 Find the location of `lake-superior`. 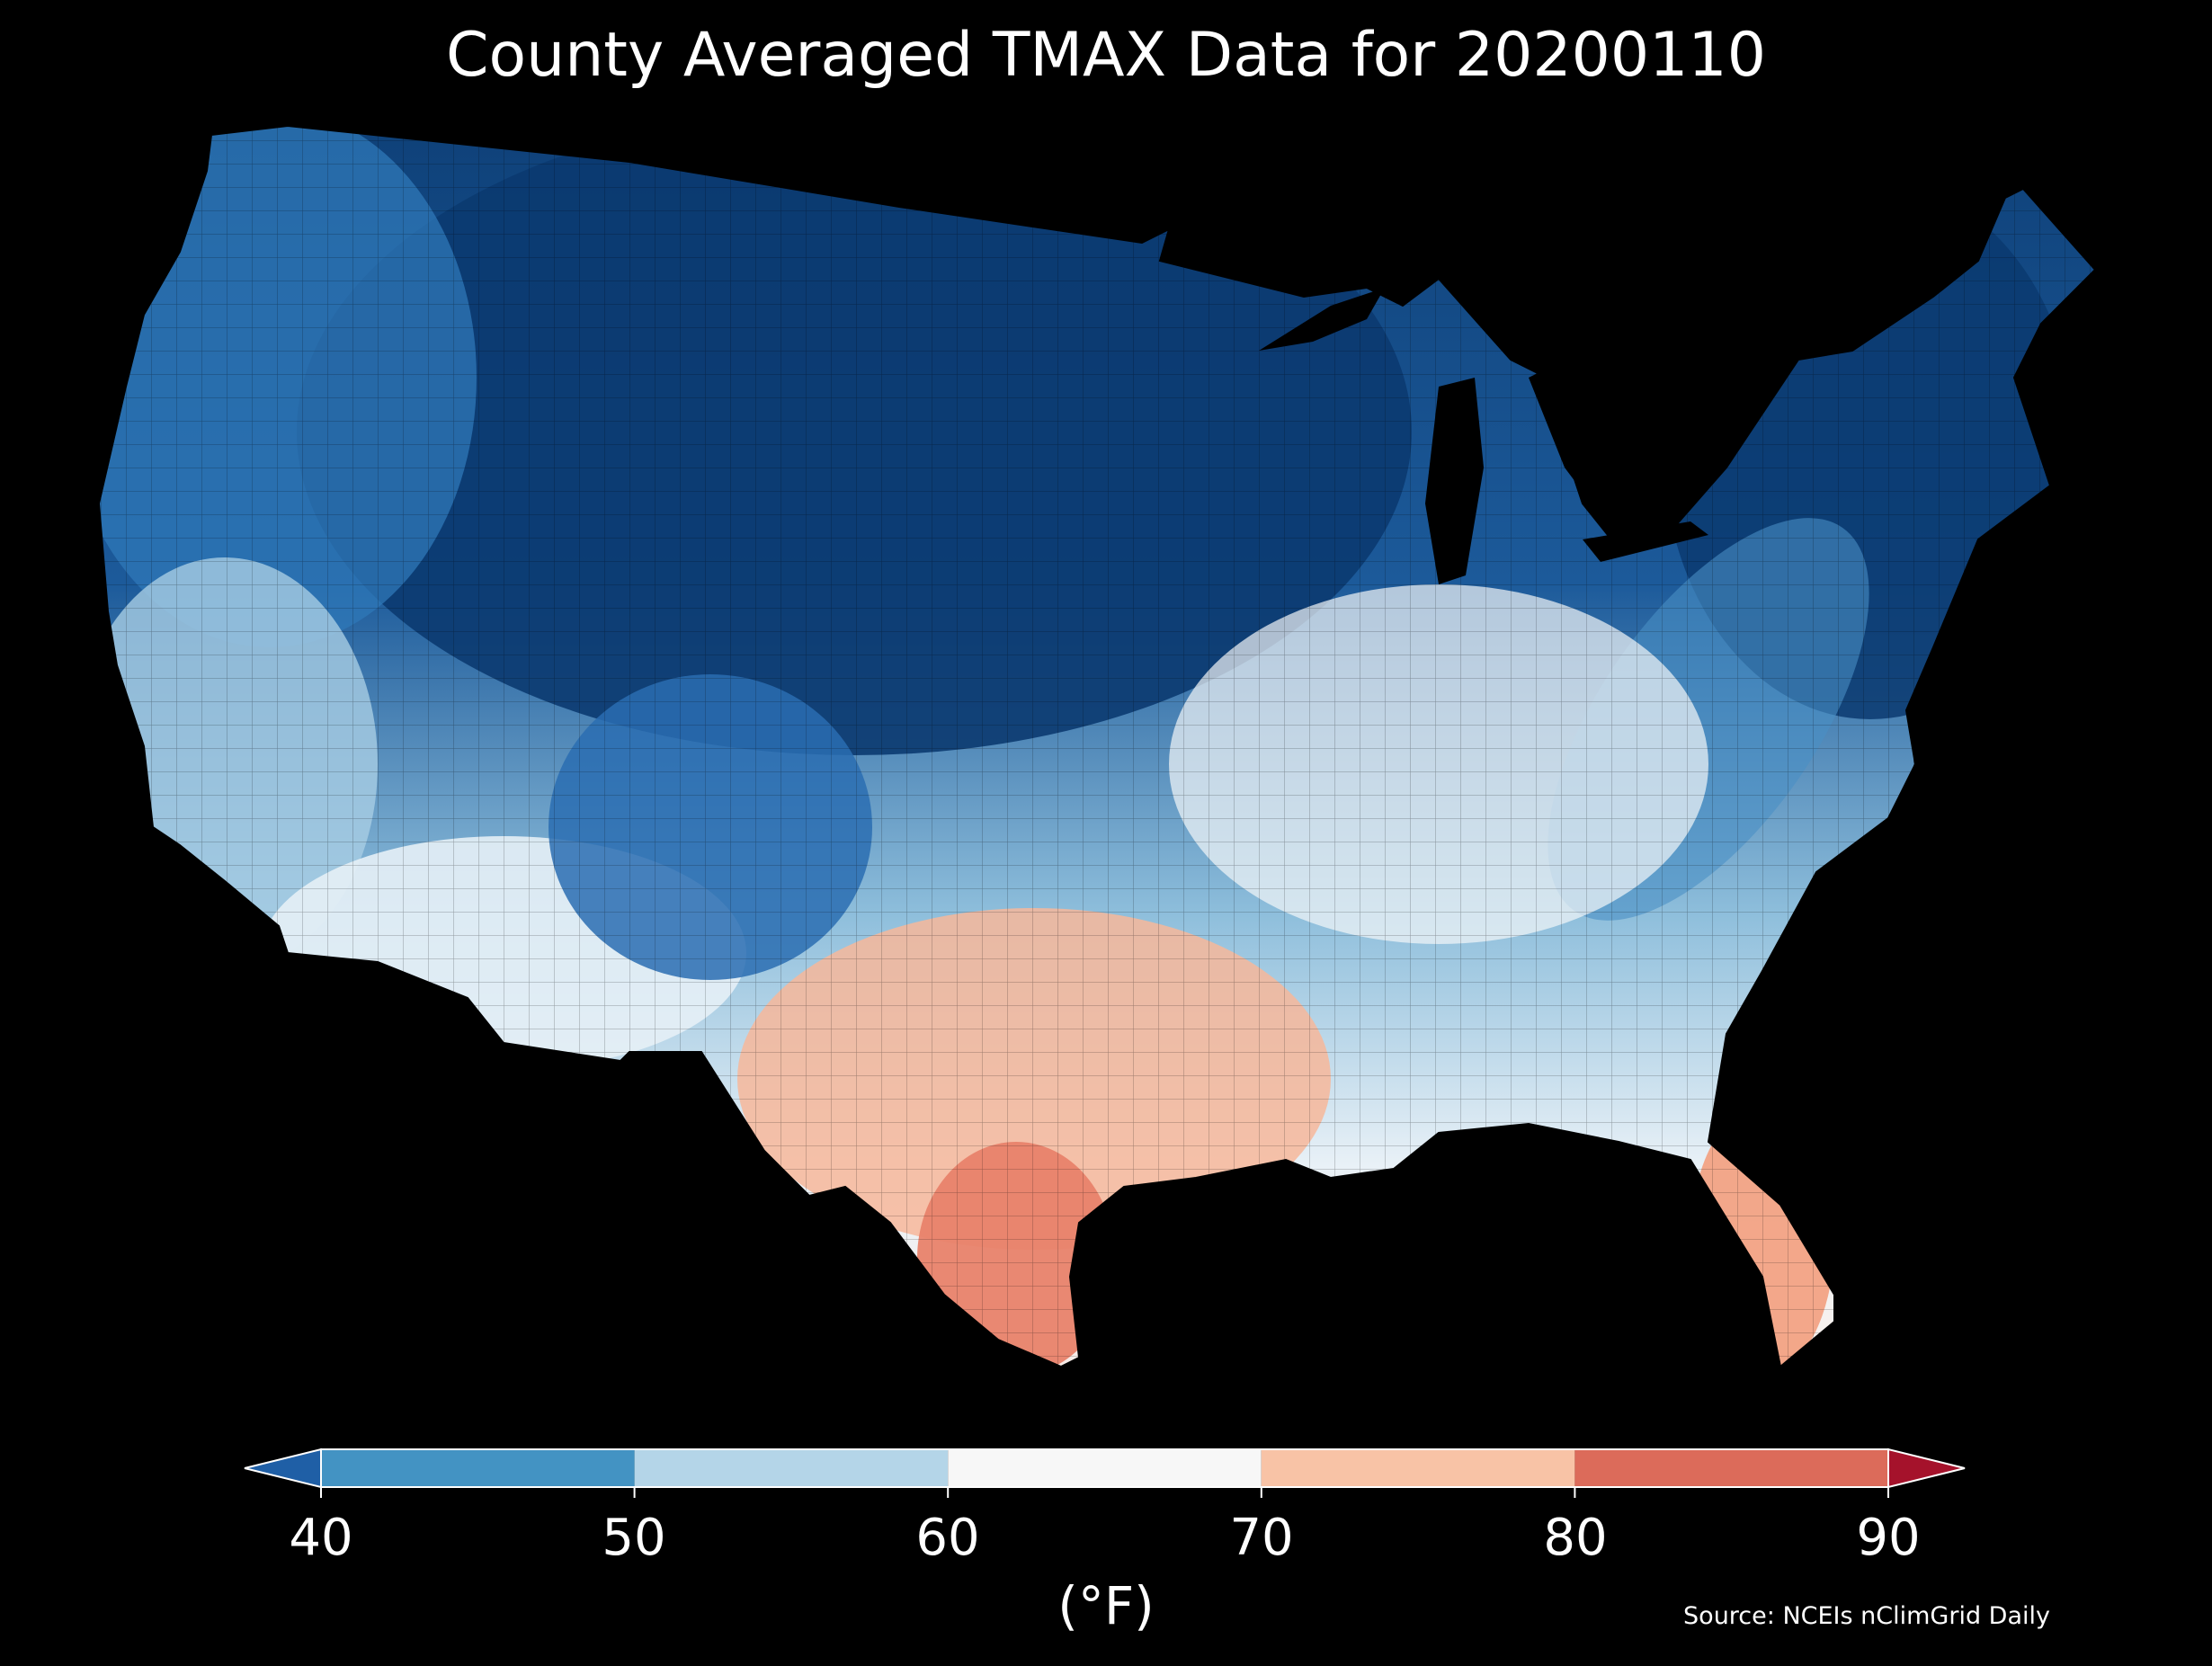

lake-superior is located at coordinates (1322, 320).